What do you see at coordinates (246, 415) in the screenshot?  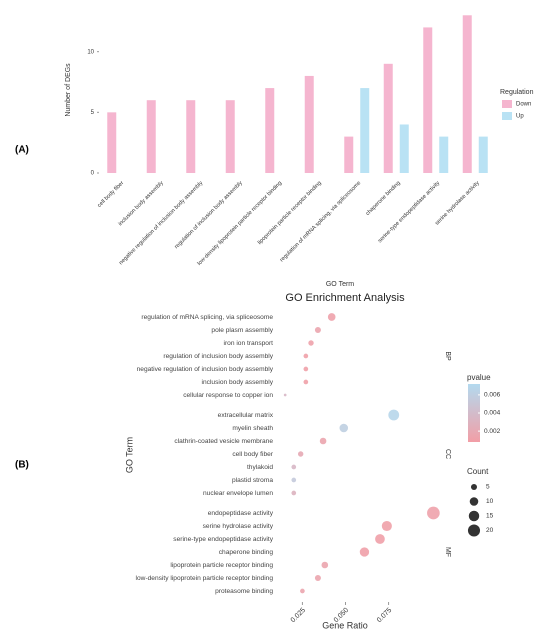 I see `term-label: extracellular matrix` at bounding box center [246, 415].